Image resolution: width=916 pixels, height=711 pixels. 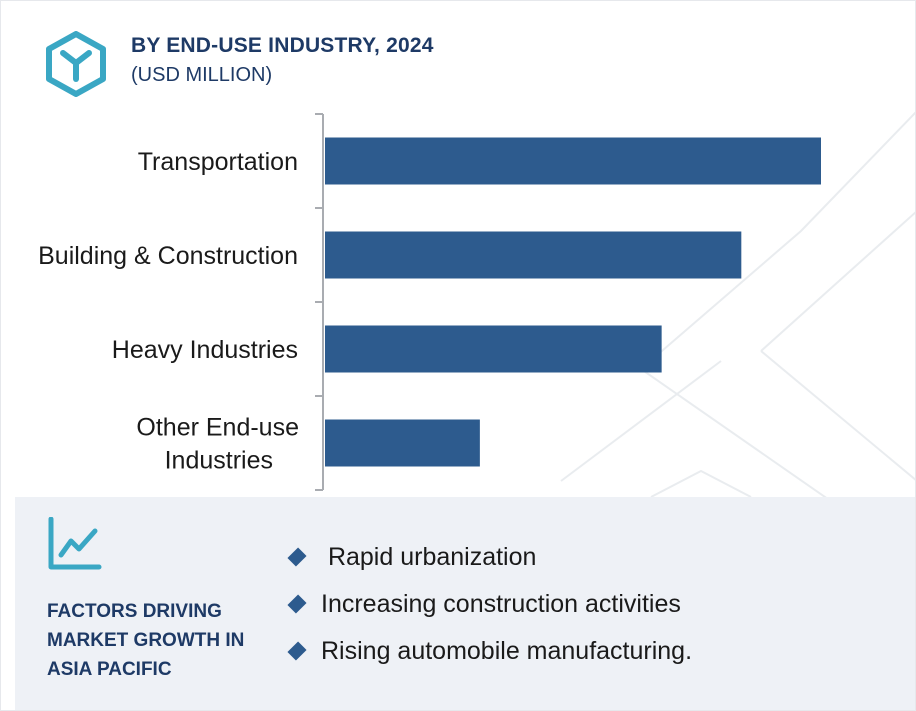 What do you see at coordinates (429, 556) in the screenshot?
I see `factor-text: Rapid urbanization` at bounding box center [429, 556].